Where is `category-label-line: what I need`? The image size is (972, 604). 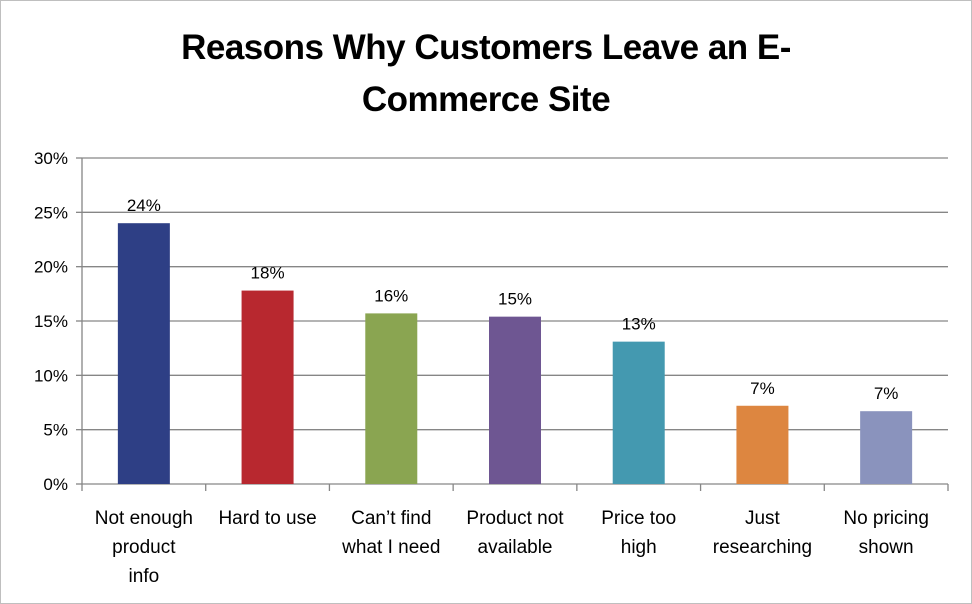
category-label-line: what I need is located at coordinates (390, 547).